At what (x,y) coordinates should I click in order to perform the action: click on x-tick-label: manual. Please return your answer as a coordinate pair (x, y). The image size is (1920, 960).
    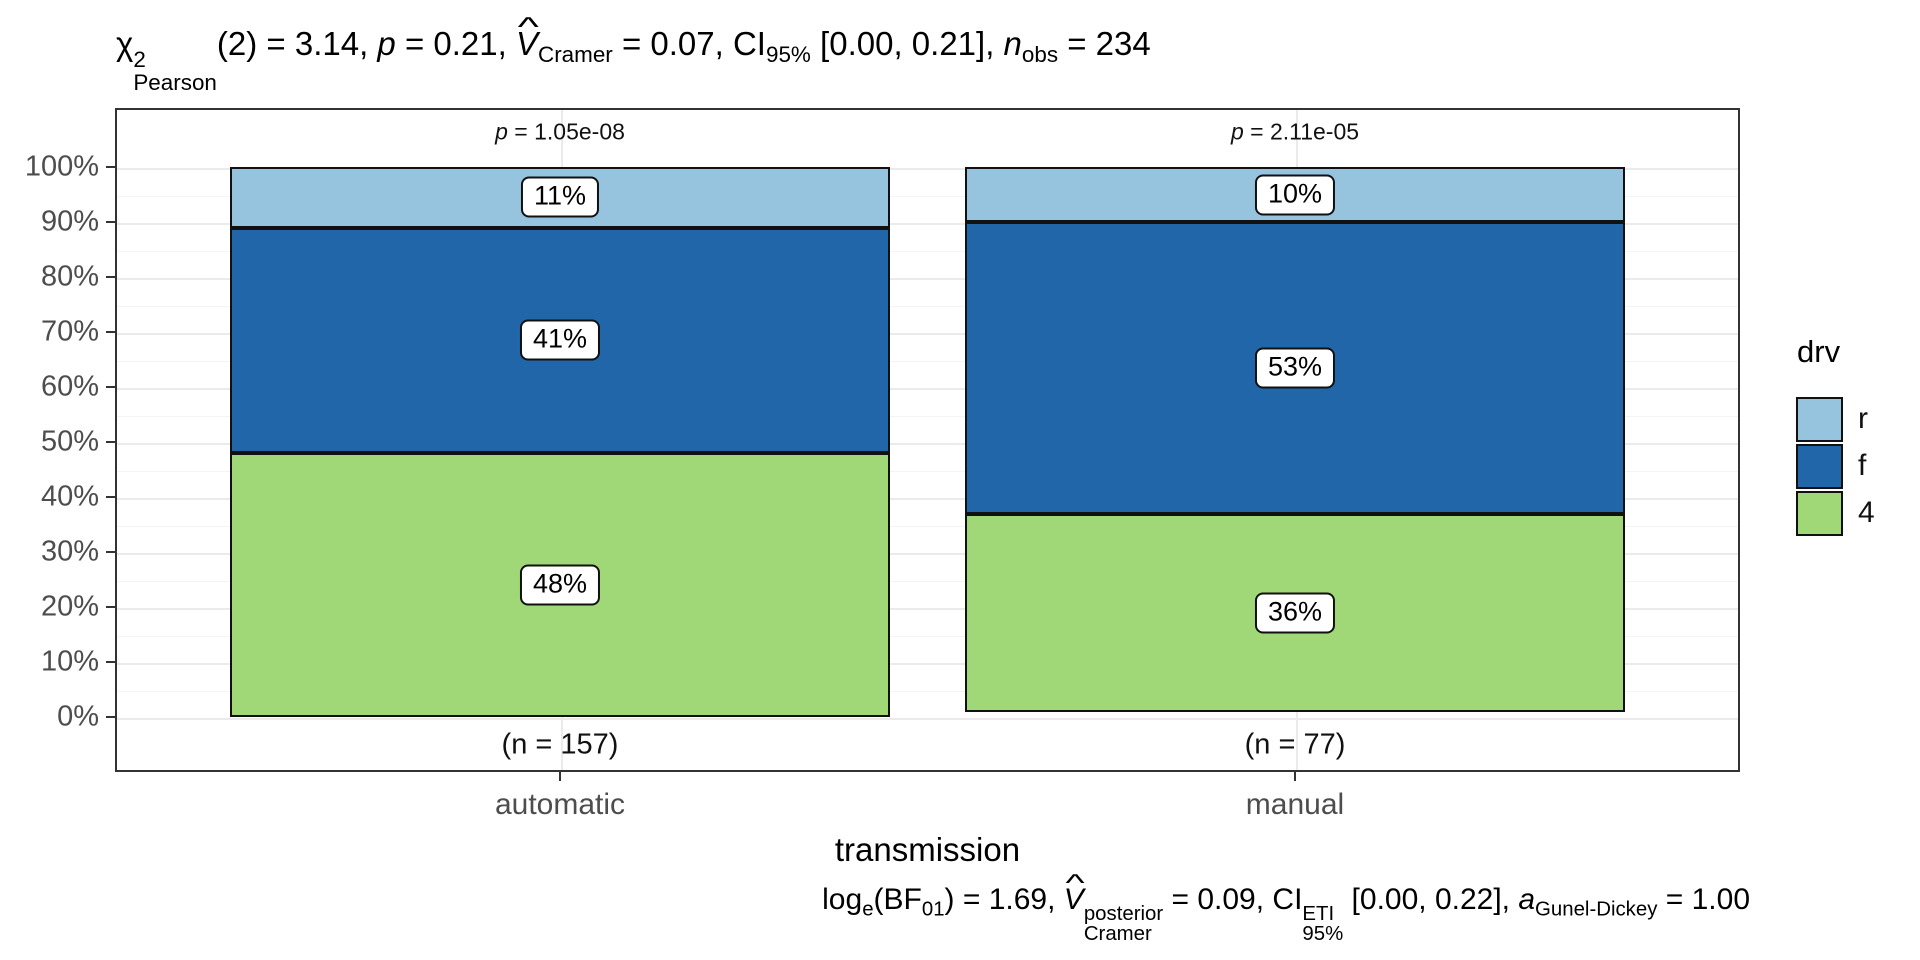
    Looking at the image, I should click on (1295, 804).